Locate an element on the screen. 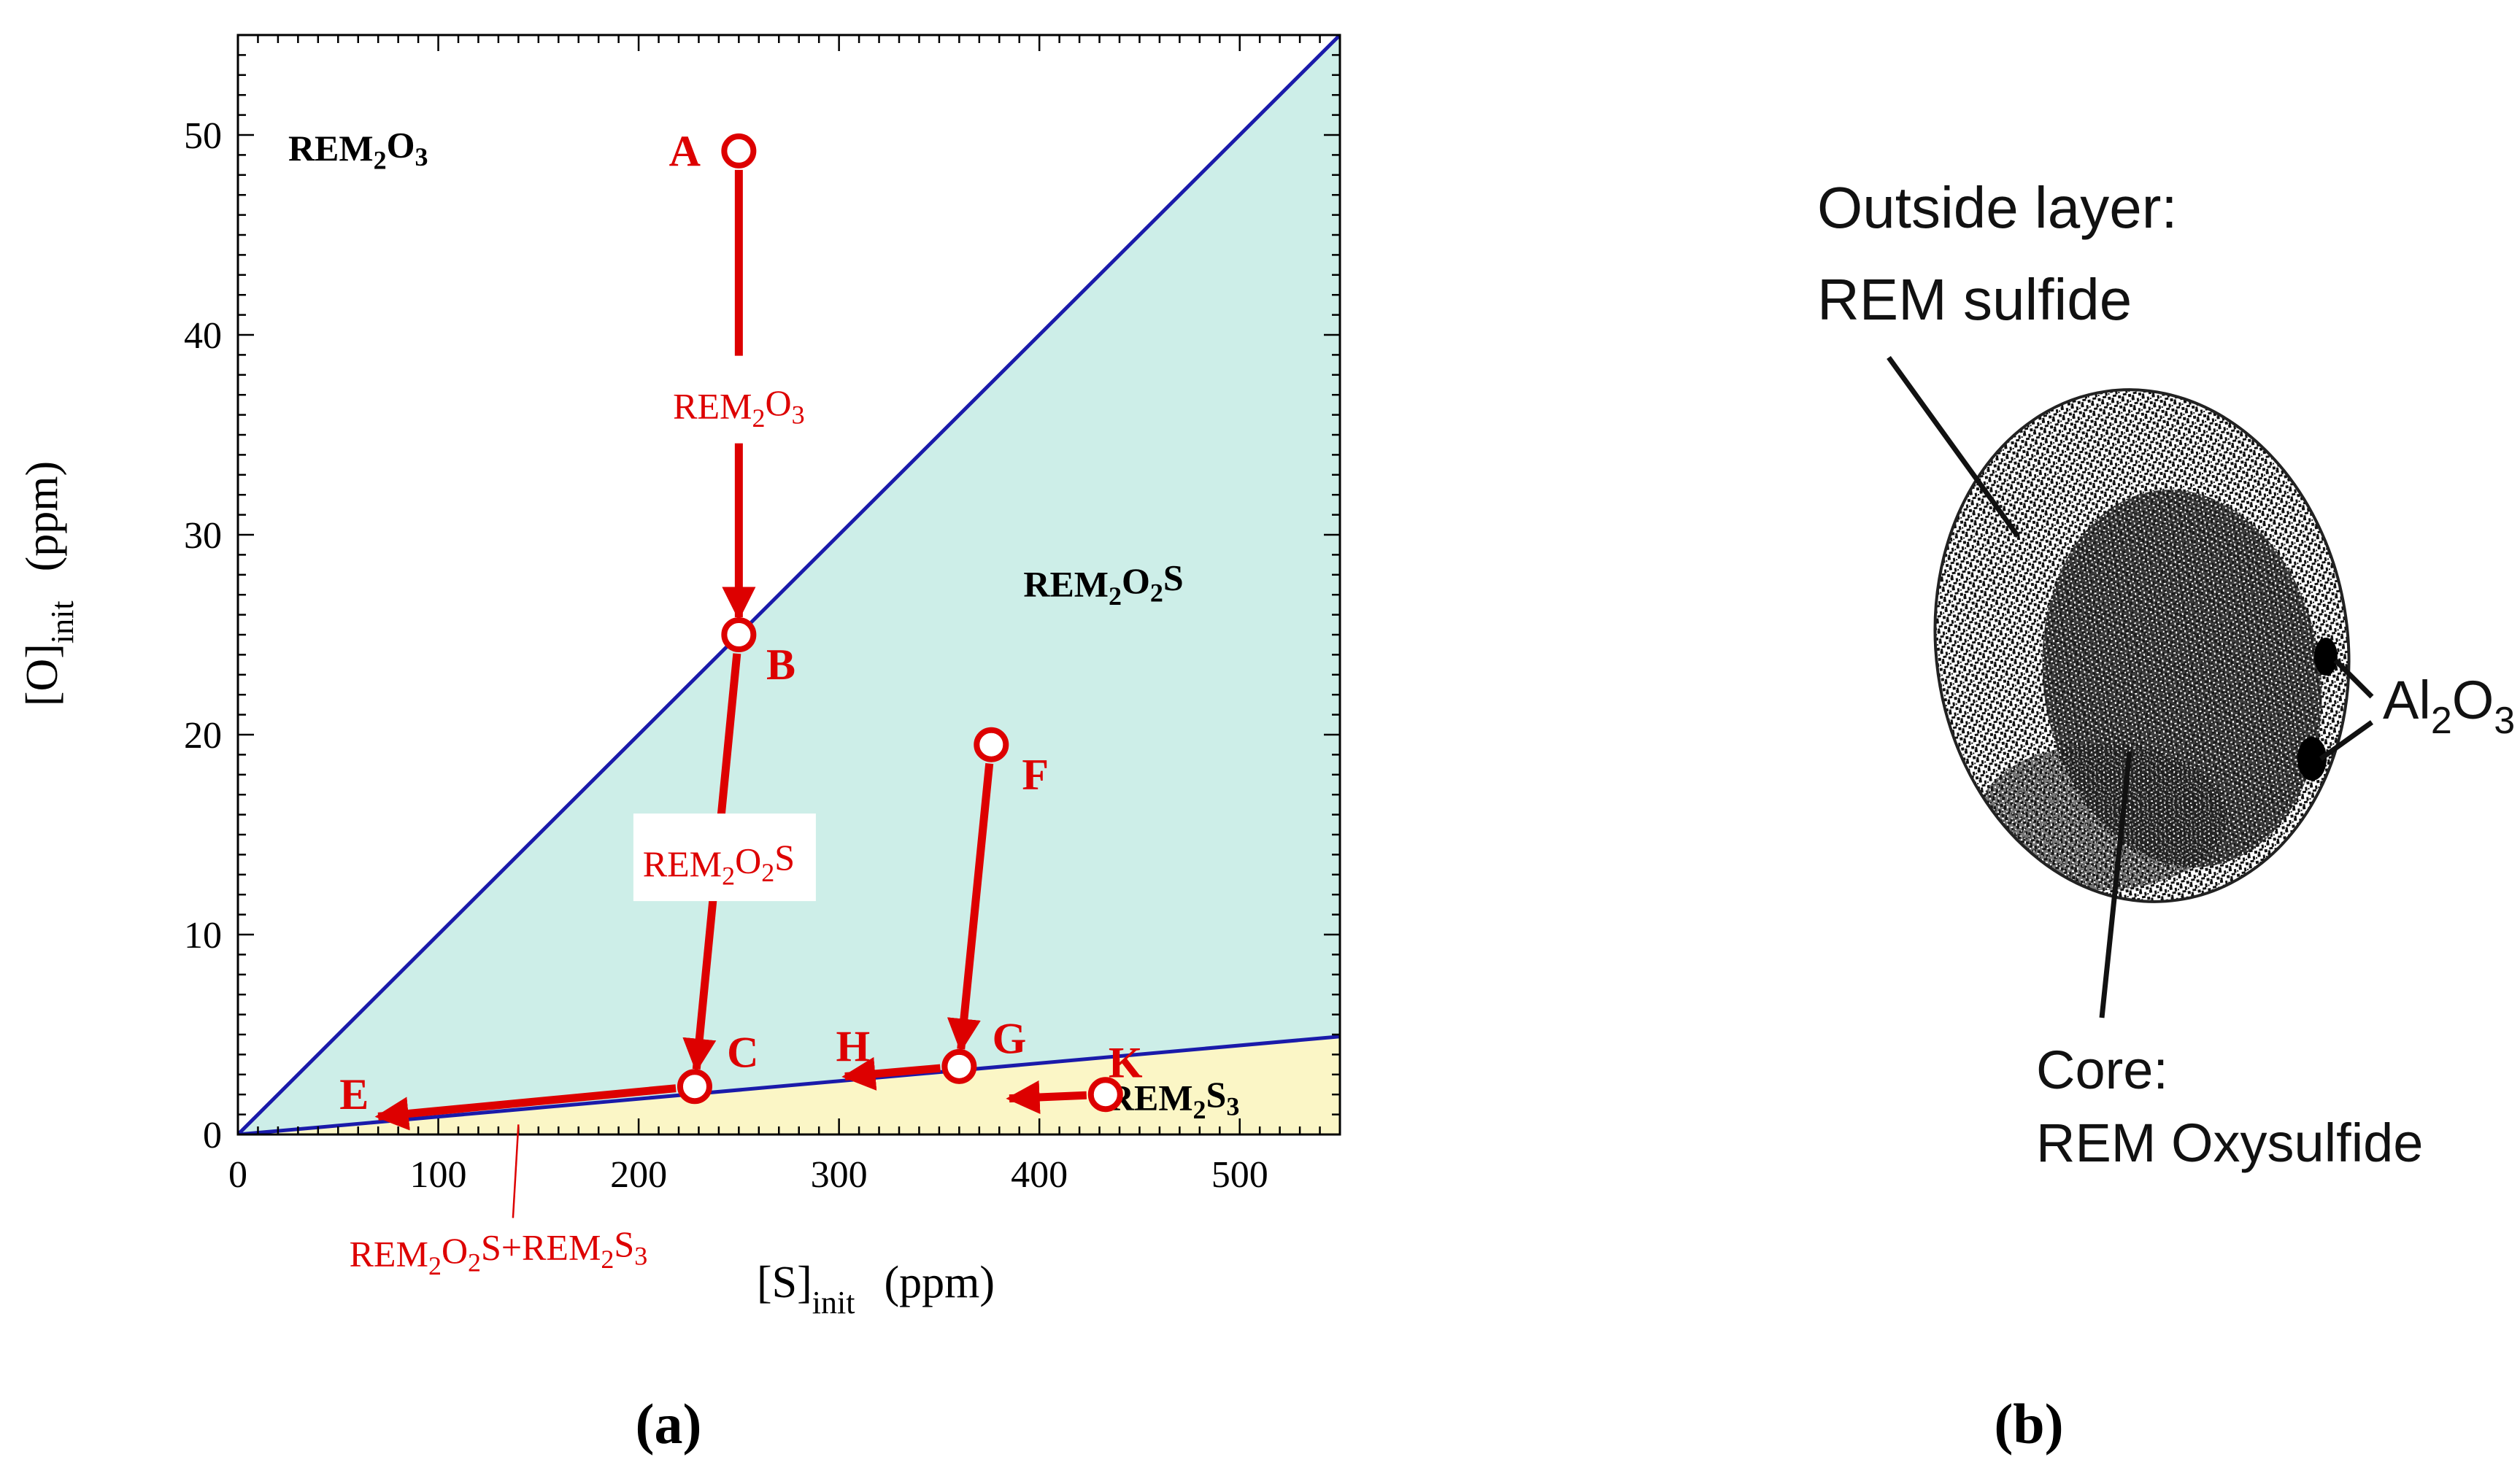 This screenshot has width=2520, height=1473. path-C-E is located at coordinates (525, 1107).